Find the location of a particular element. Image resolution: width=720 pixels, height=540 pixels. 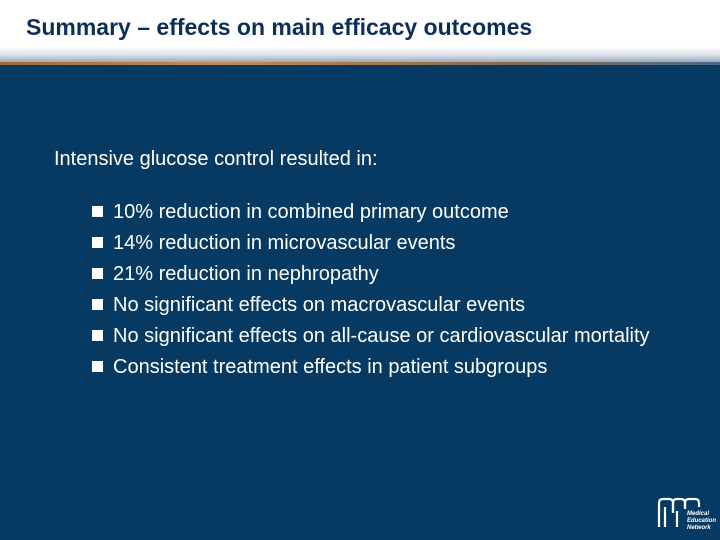

list-item: 21% reduction in nephropathy is located at coordinates (392, 274).